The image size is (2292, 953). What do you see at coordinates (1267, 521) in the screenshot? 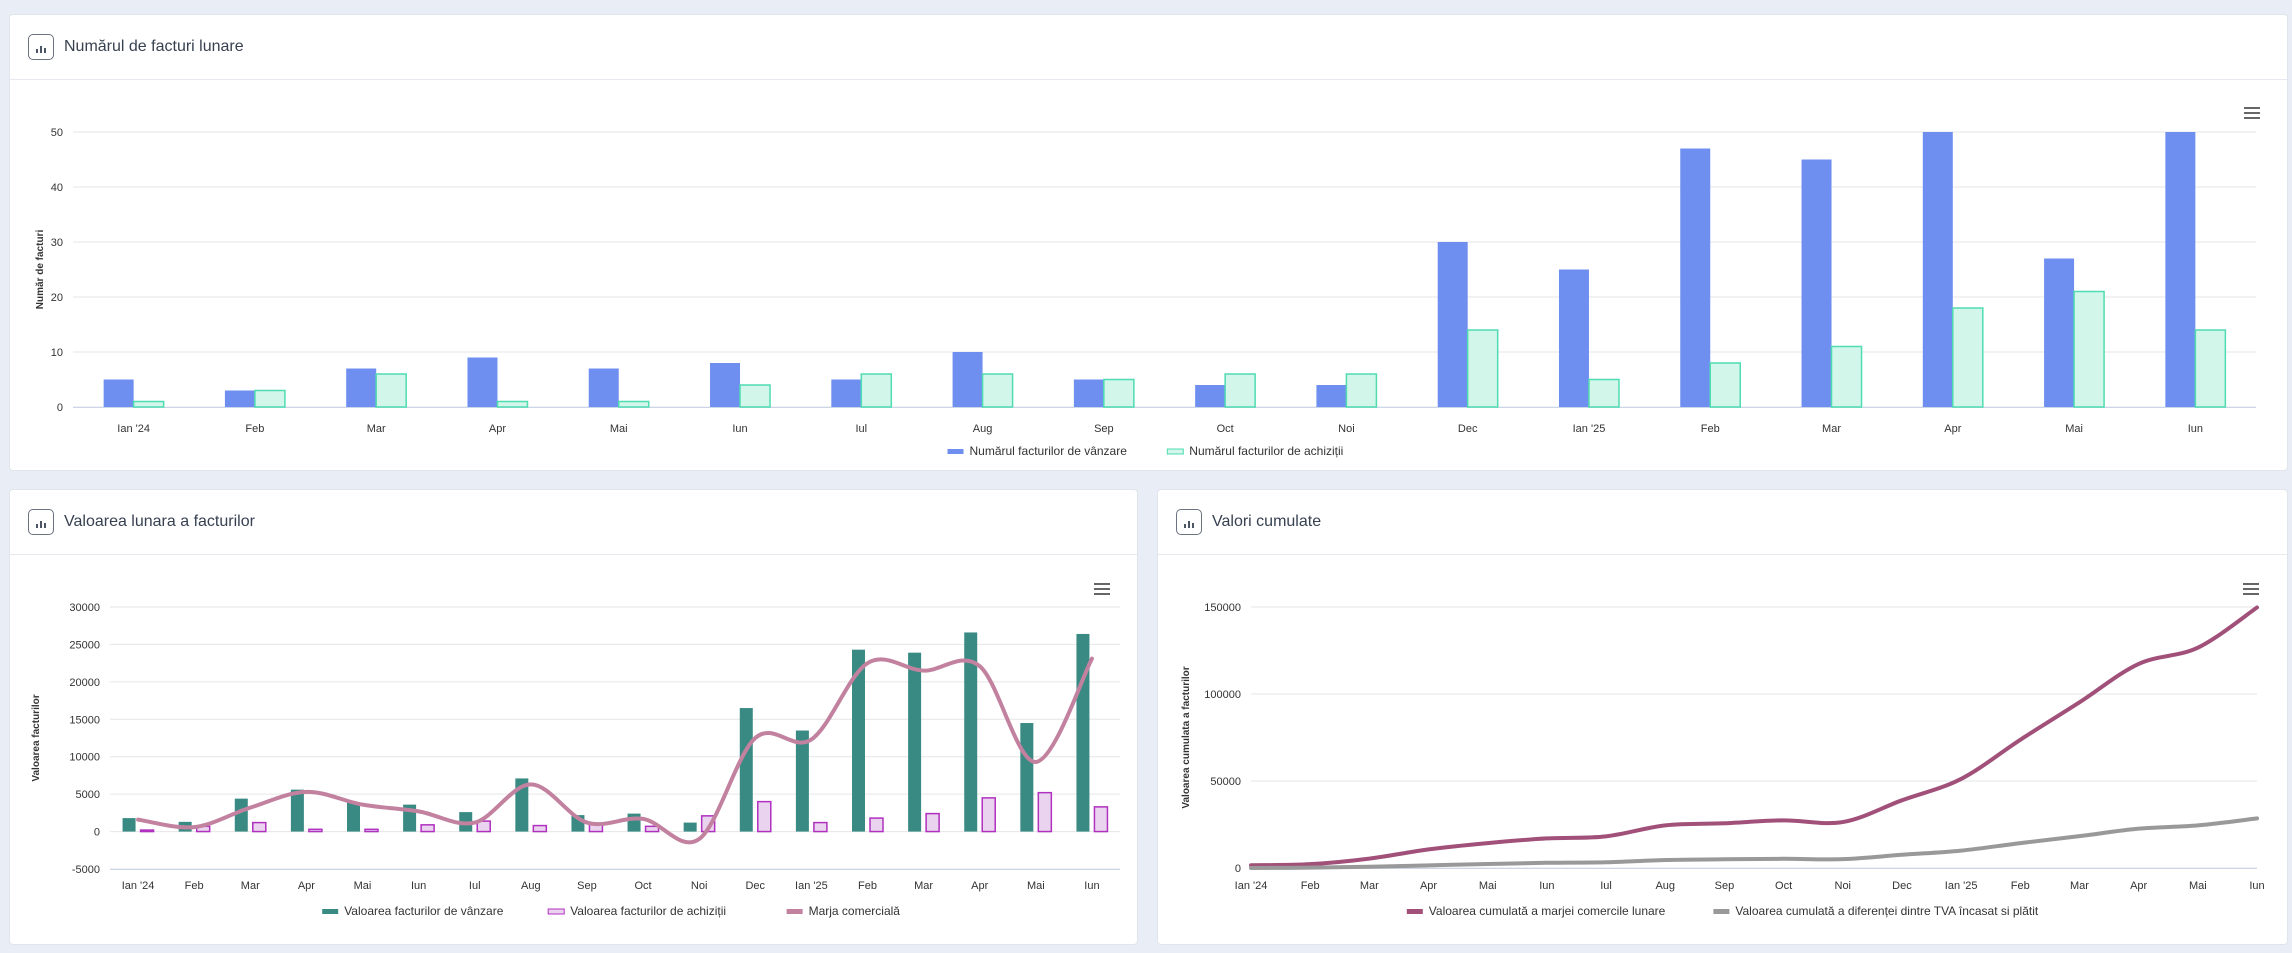
I see `card-title: Valori cumulate` at bounding box center [1267, 521].